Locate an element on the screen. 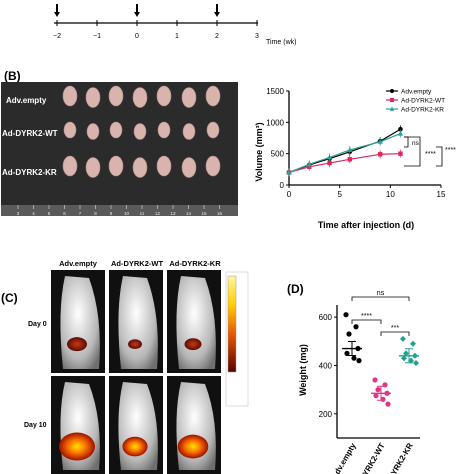 This screenshot has height=474, width=474. timeline-tick-label: 1 is located at coordinates (177, 36).